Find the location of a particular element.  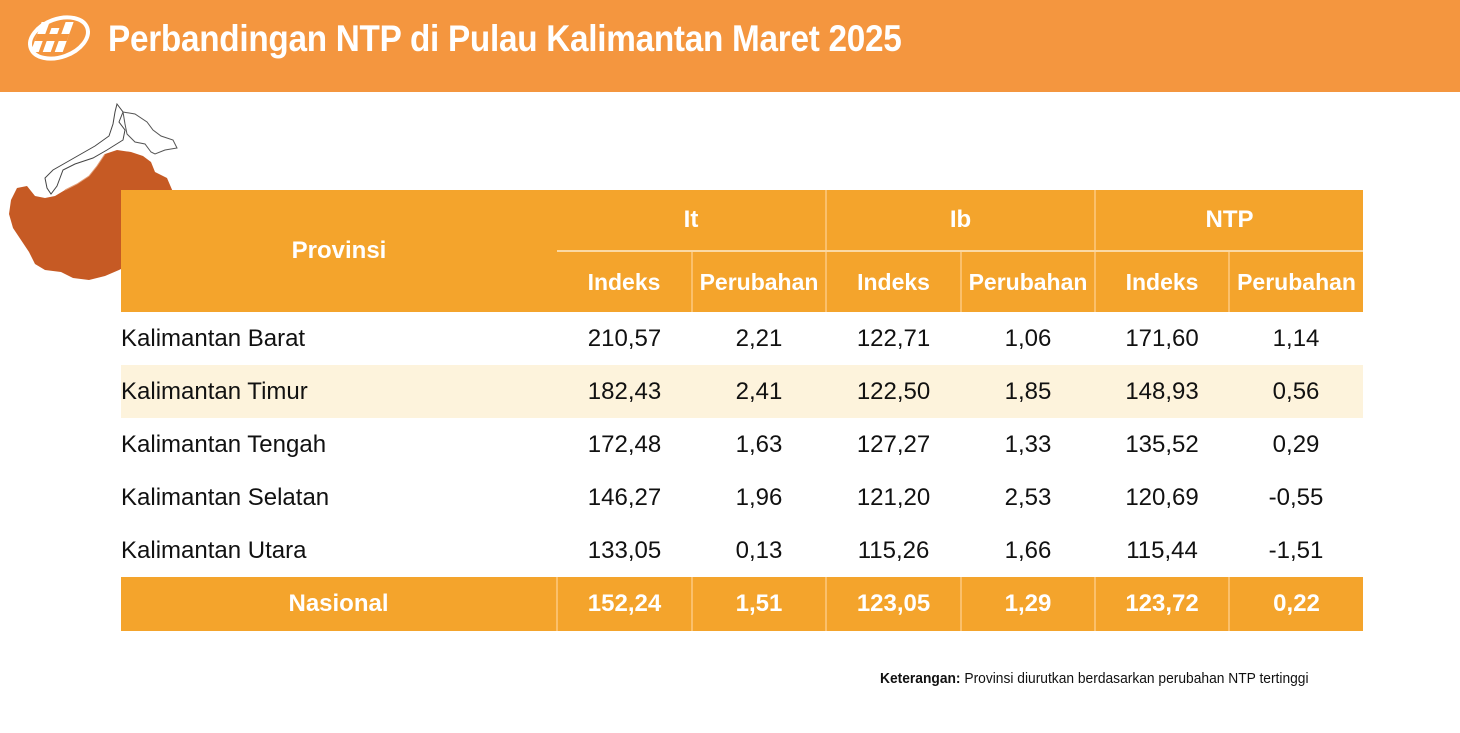

ntp-indeks-value: 115,44 is located at coordinates (1162, 550).